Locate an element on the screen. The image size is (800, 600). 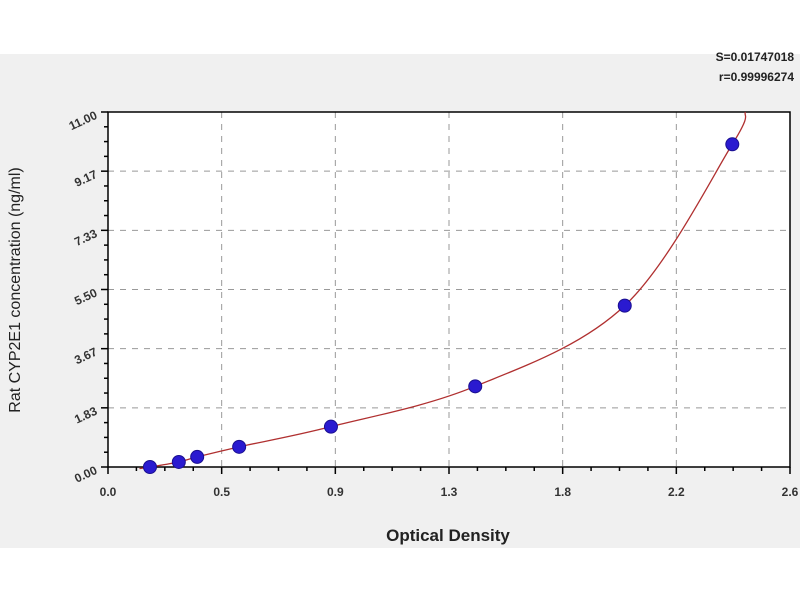
x-tick-label: 0.0 is located at coordinates (108, 492).